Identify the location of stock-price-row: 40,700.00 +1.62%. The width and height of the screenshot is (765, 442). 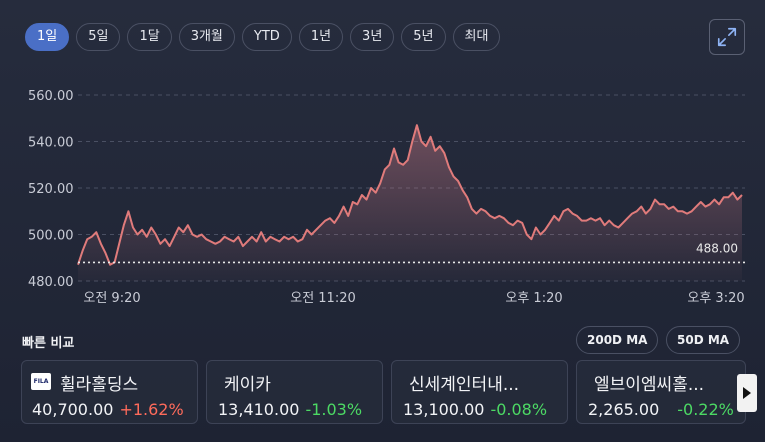
(108, 409).